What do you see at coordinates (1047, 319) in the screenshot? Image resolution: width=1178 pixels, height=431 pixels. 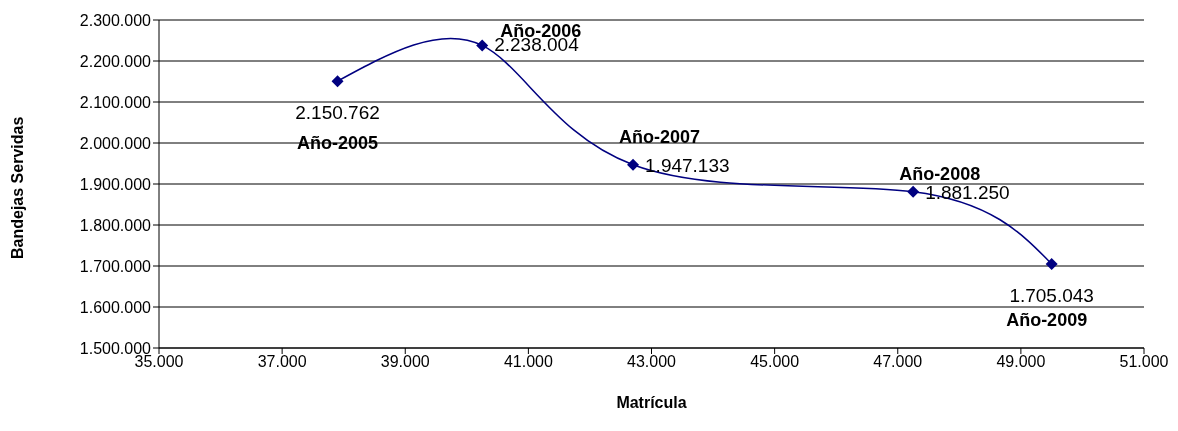 I see `annotation: Año-2009` at bounding box center [1047, 319].